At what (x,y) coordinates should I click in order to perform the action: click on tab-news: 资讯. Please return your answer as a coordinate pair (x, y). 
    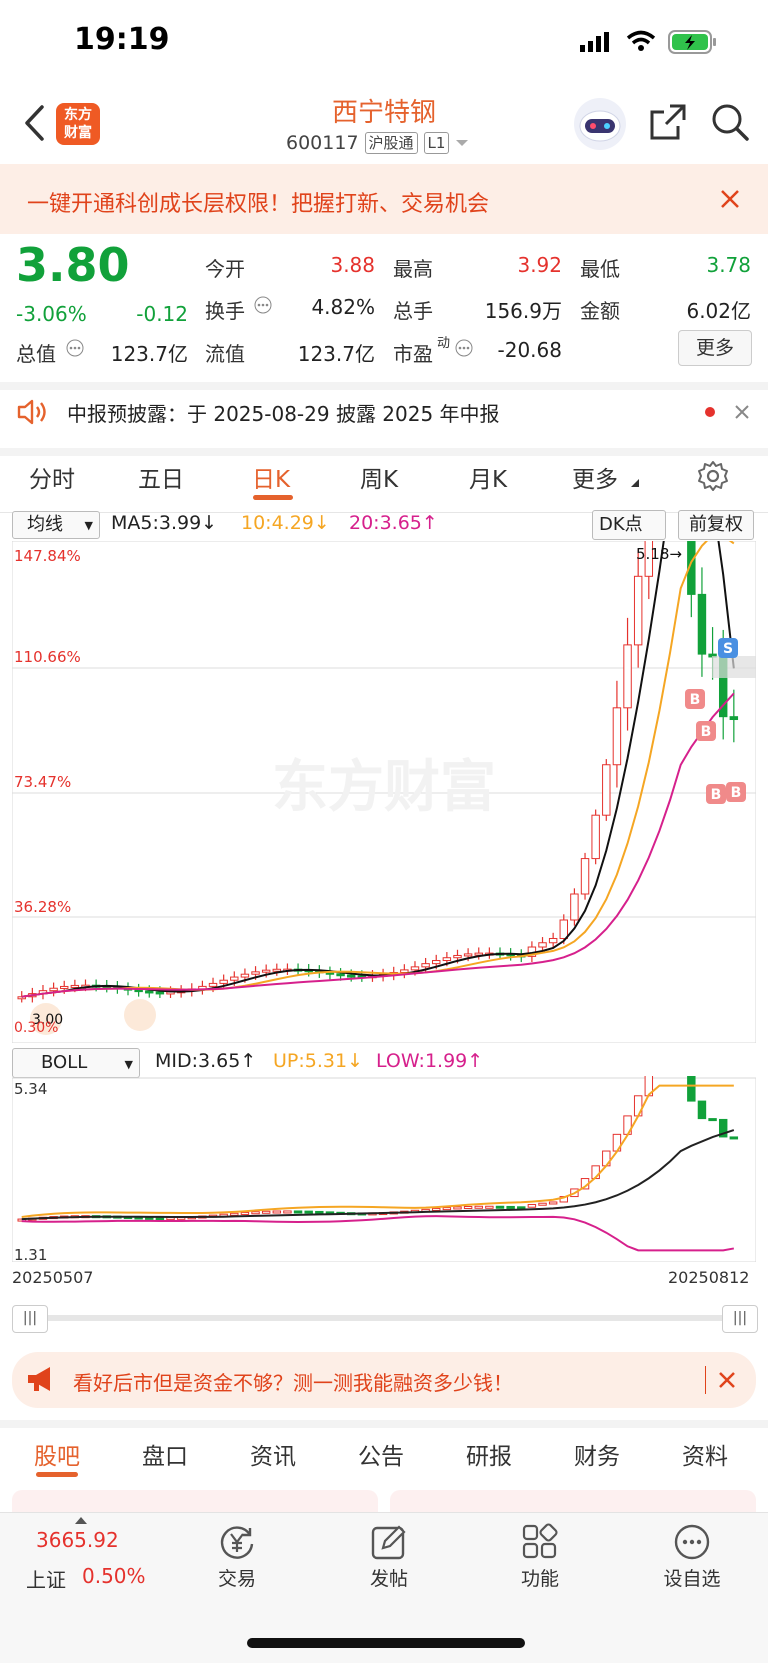
    Looking at the image, I should click on (273, 1457).